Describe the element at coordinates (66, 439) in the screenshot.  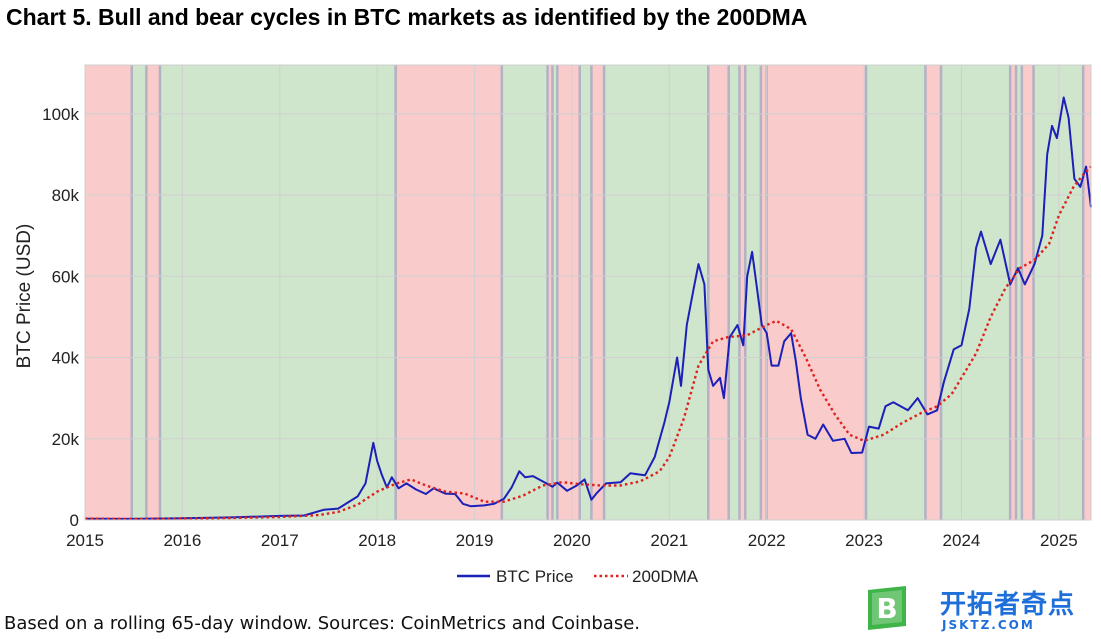
I see `y-tick-label: 20k` at that location.